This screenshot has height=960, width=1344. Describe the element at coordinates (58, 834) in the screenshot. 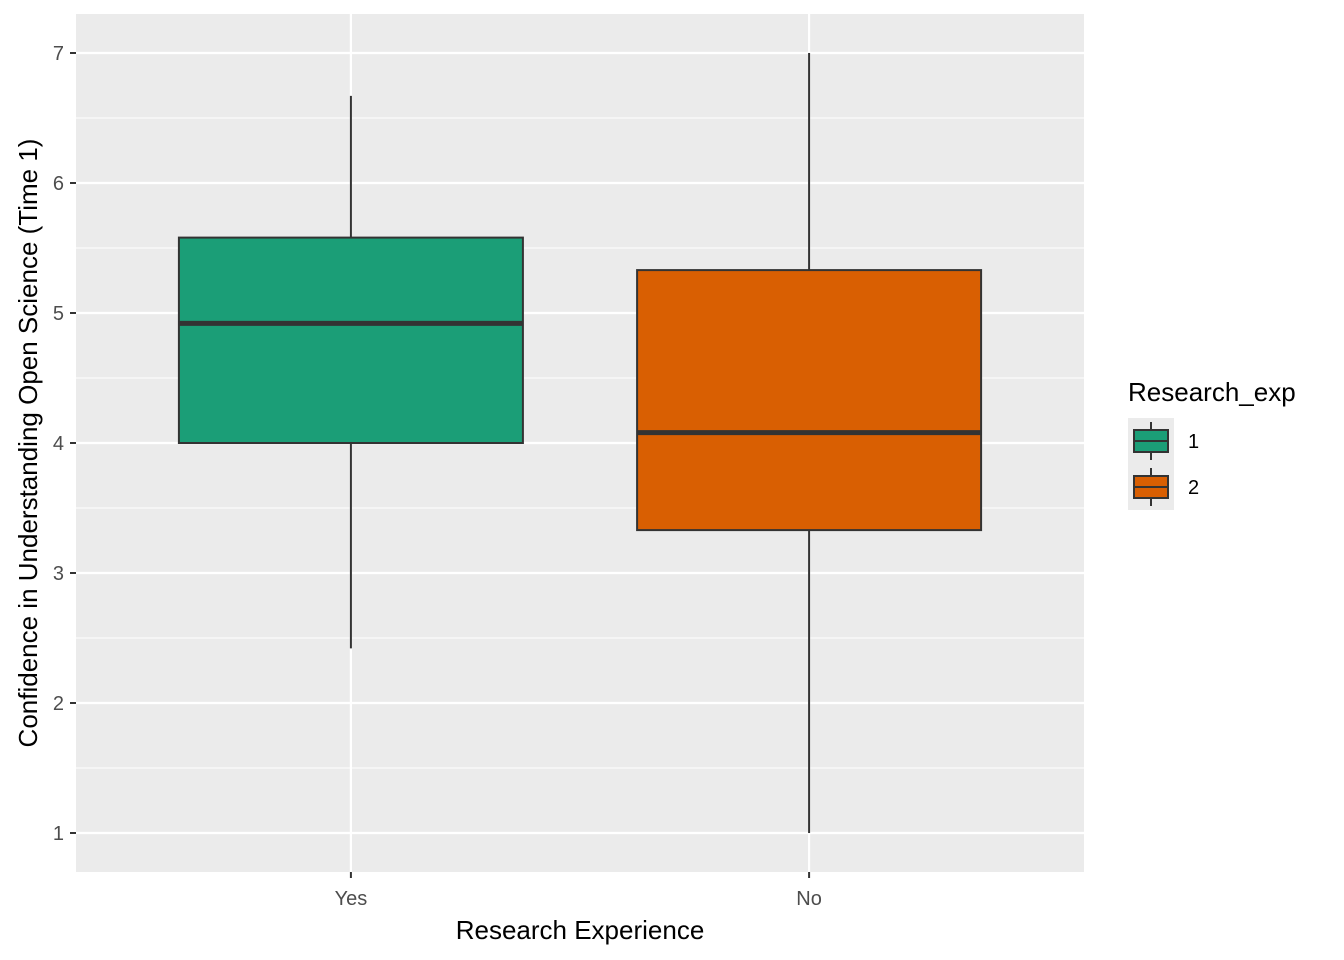

I see `y-tick-label: 1` at that location.